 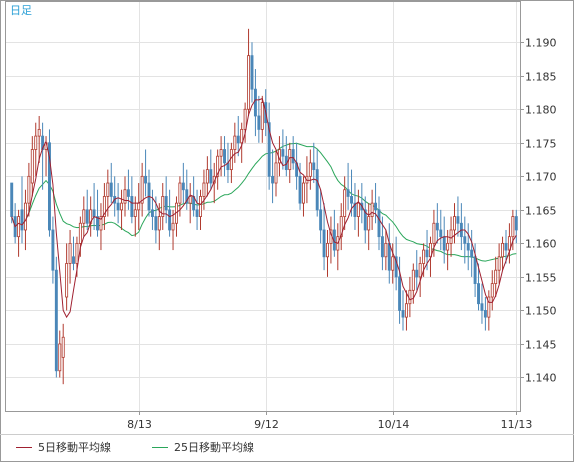 What do you see at coordinates (541, 110) in the screenshot?
I see `y-tick-label: 1.180` at bounding box center [541, 110].